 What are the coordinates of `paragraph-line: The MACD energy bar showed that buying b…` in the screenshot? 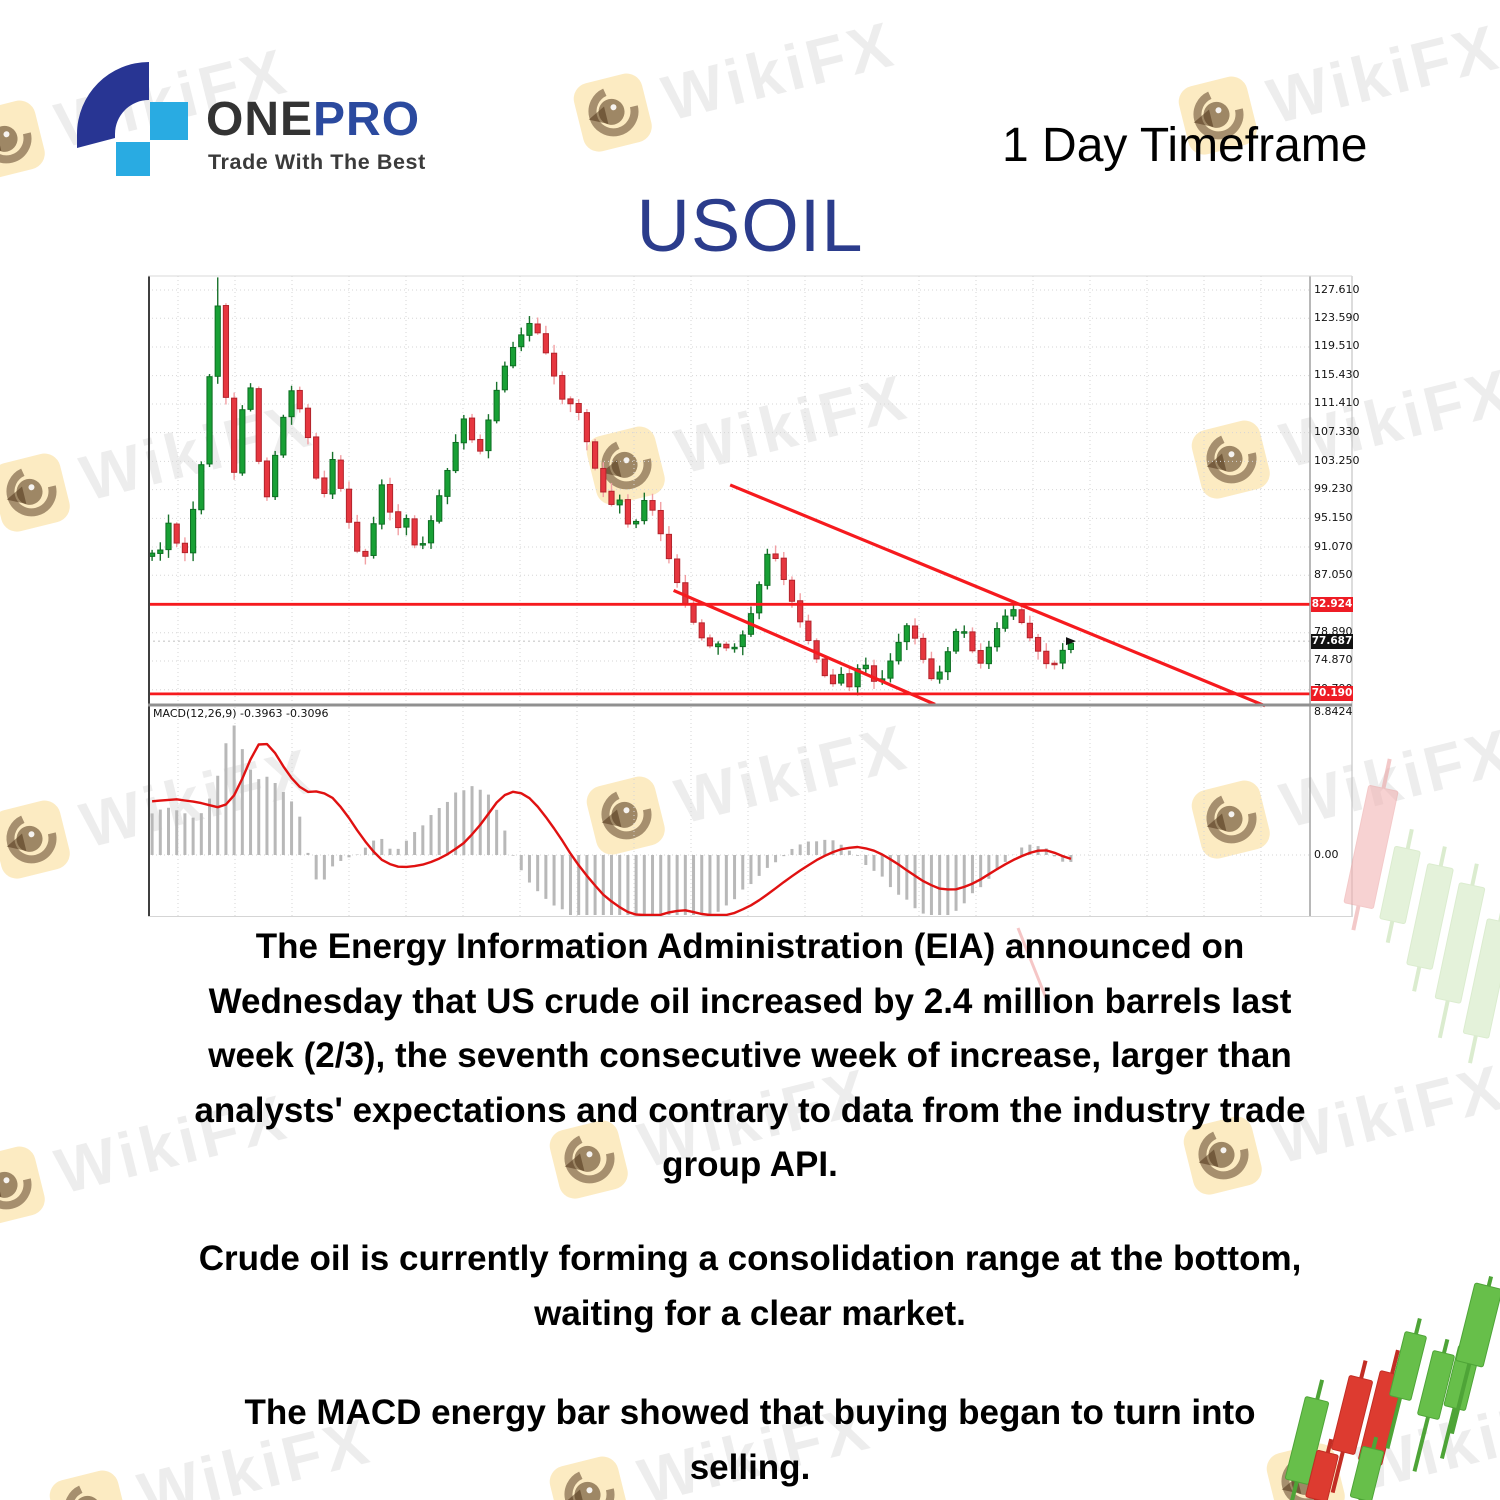 It's located at (750, 1412).